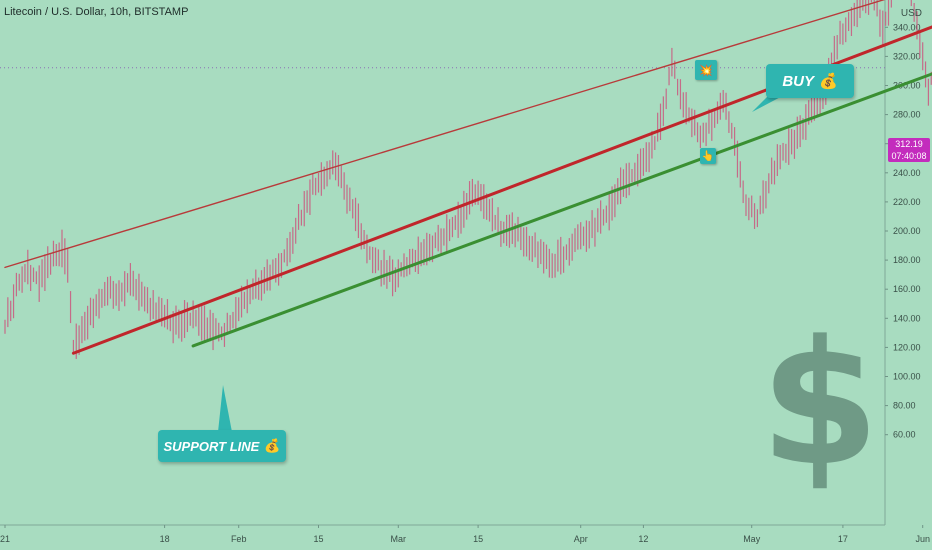 The image size is (932, 550). What do you see at coordinates (907, 260) in the screenshot?
I see `y-tick-label: 180.00` at bounding box center [907, 260].